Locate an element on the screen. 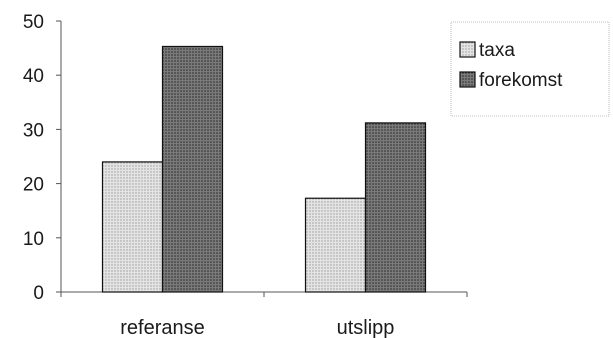  y-tick-label: 40 is located at coordinates (33, 76).